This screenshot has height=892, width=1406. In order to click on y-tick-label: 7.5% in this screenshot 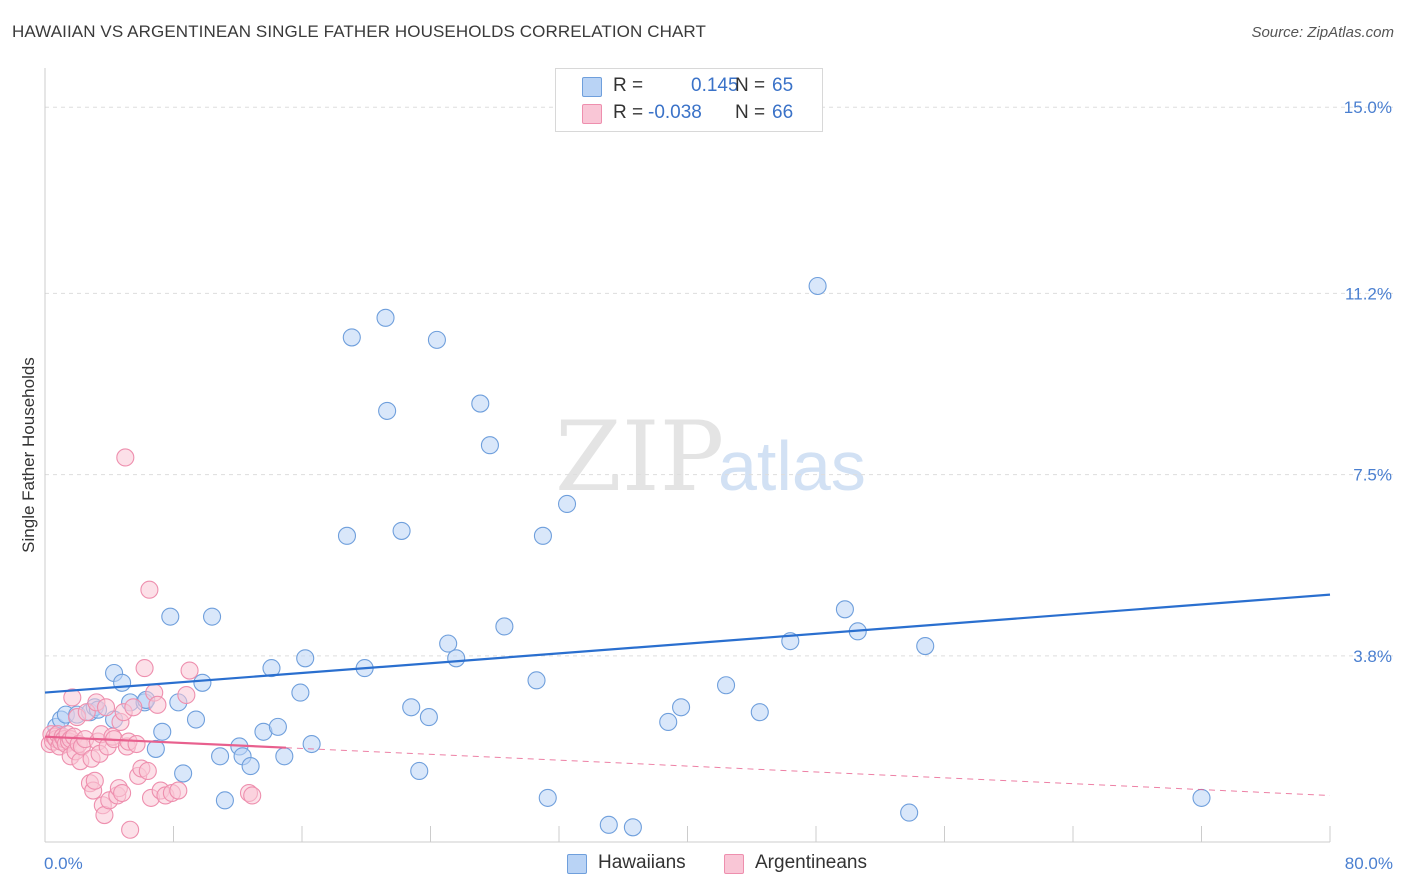, I will do `click(1372, 475)`.